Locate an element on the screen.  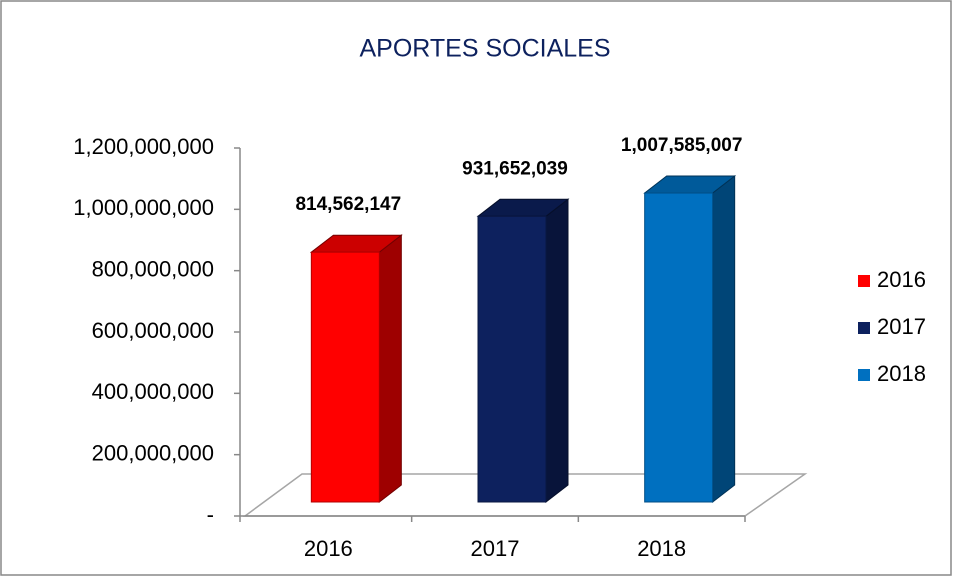
legend-label: 2016 is located at coordinates (901, 279).